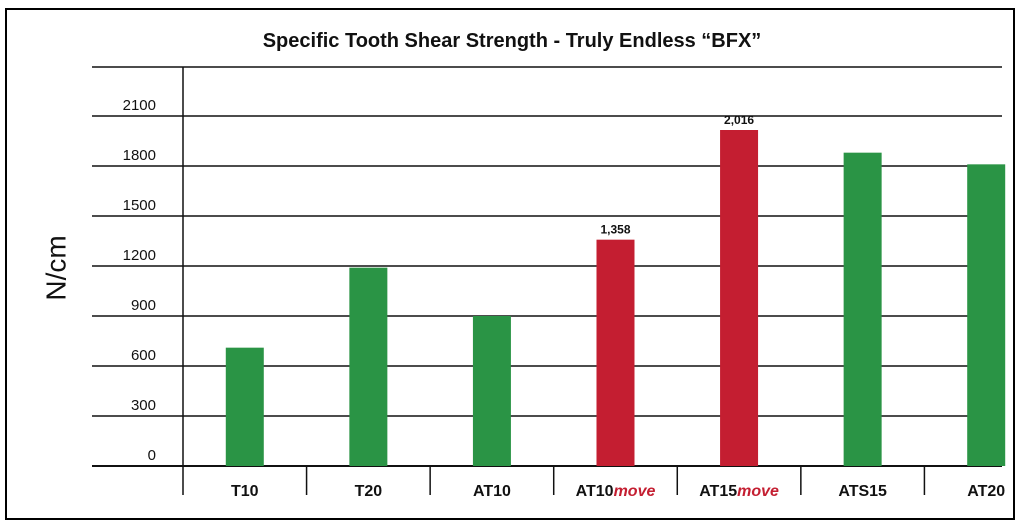 This screenshot has height=529, width=1024. Describe the element at coordinates (143, 405) in the screenshot. I see `y-tick-300: 300` at that location.